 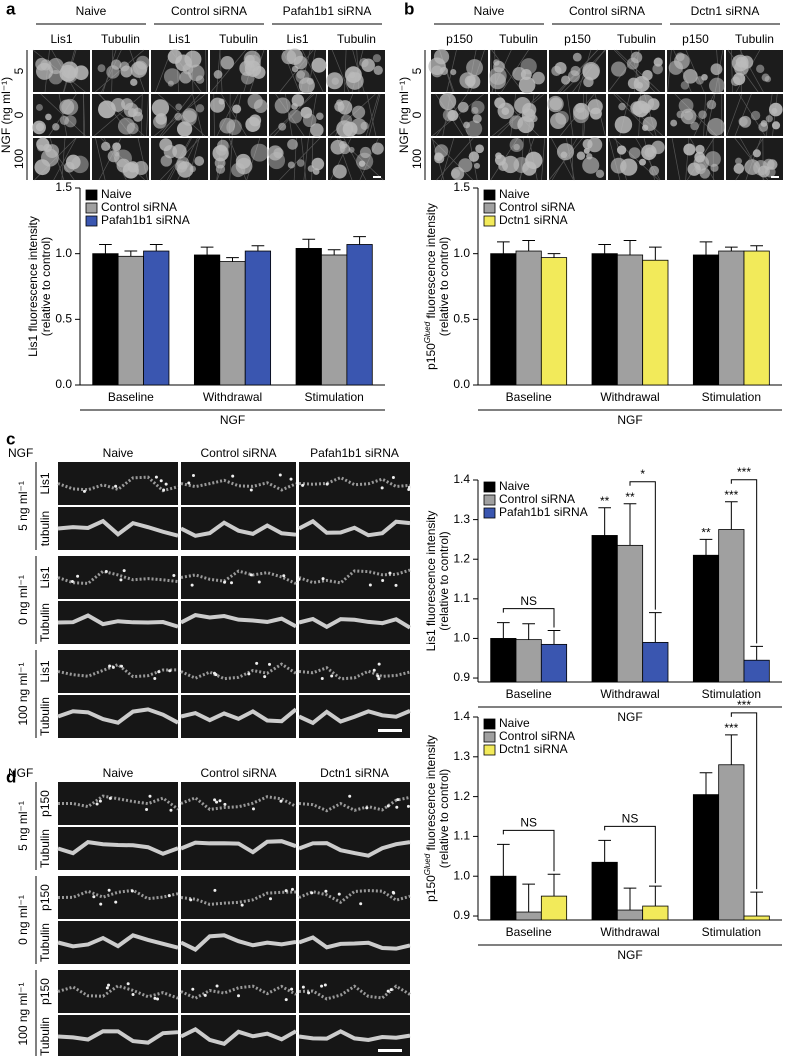 What do you see at coordinates (23, 506) in the screenshot?
I see `row-label: 5 ng ml⁻¹` at bounding box center [23, 506].